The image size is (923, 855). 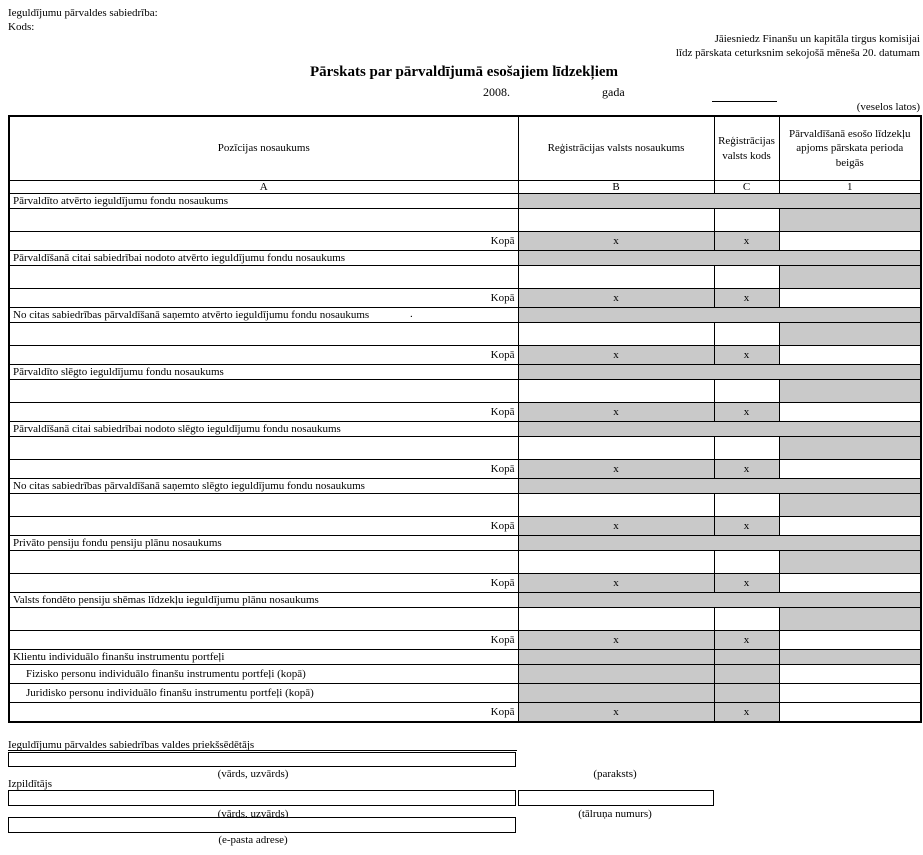 What do you see at coordinates (744, 97) in the screenshot?
I see `quarter-blank-line` at bounding box center [744, 97].